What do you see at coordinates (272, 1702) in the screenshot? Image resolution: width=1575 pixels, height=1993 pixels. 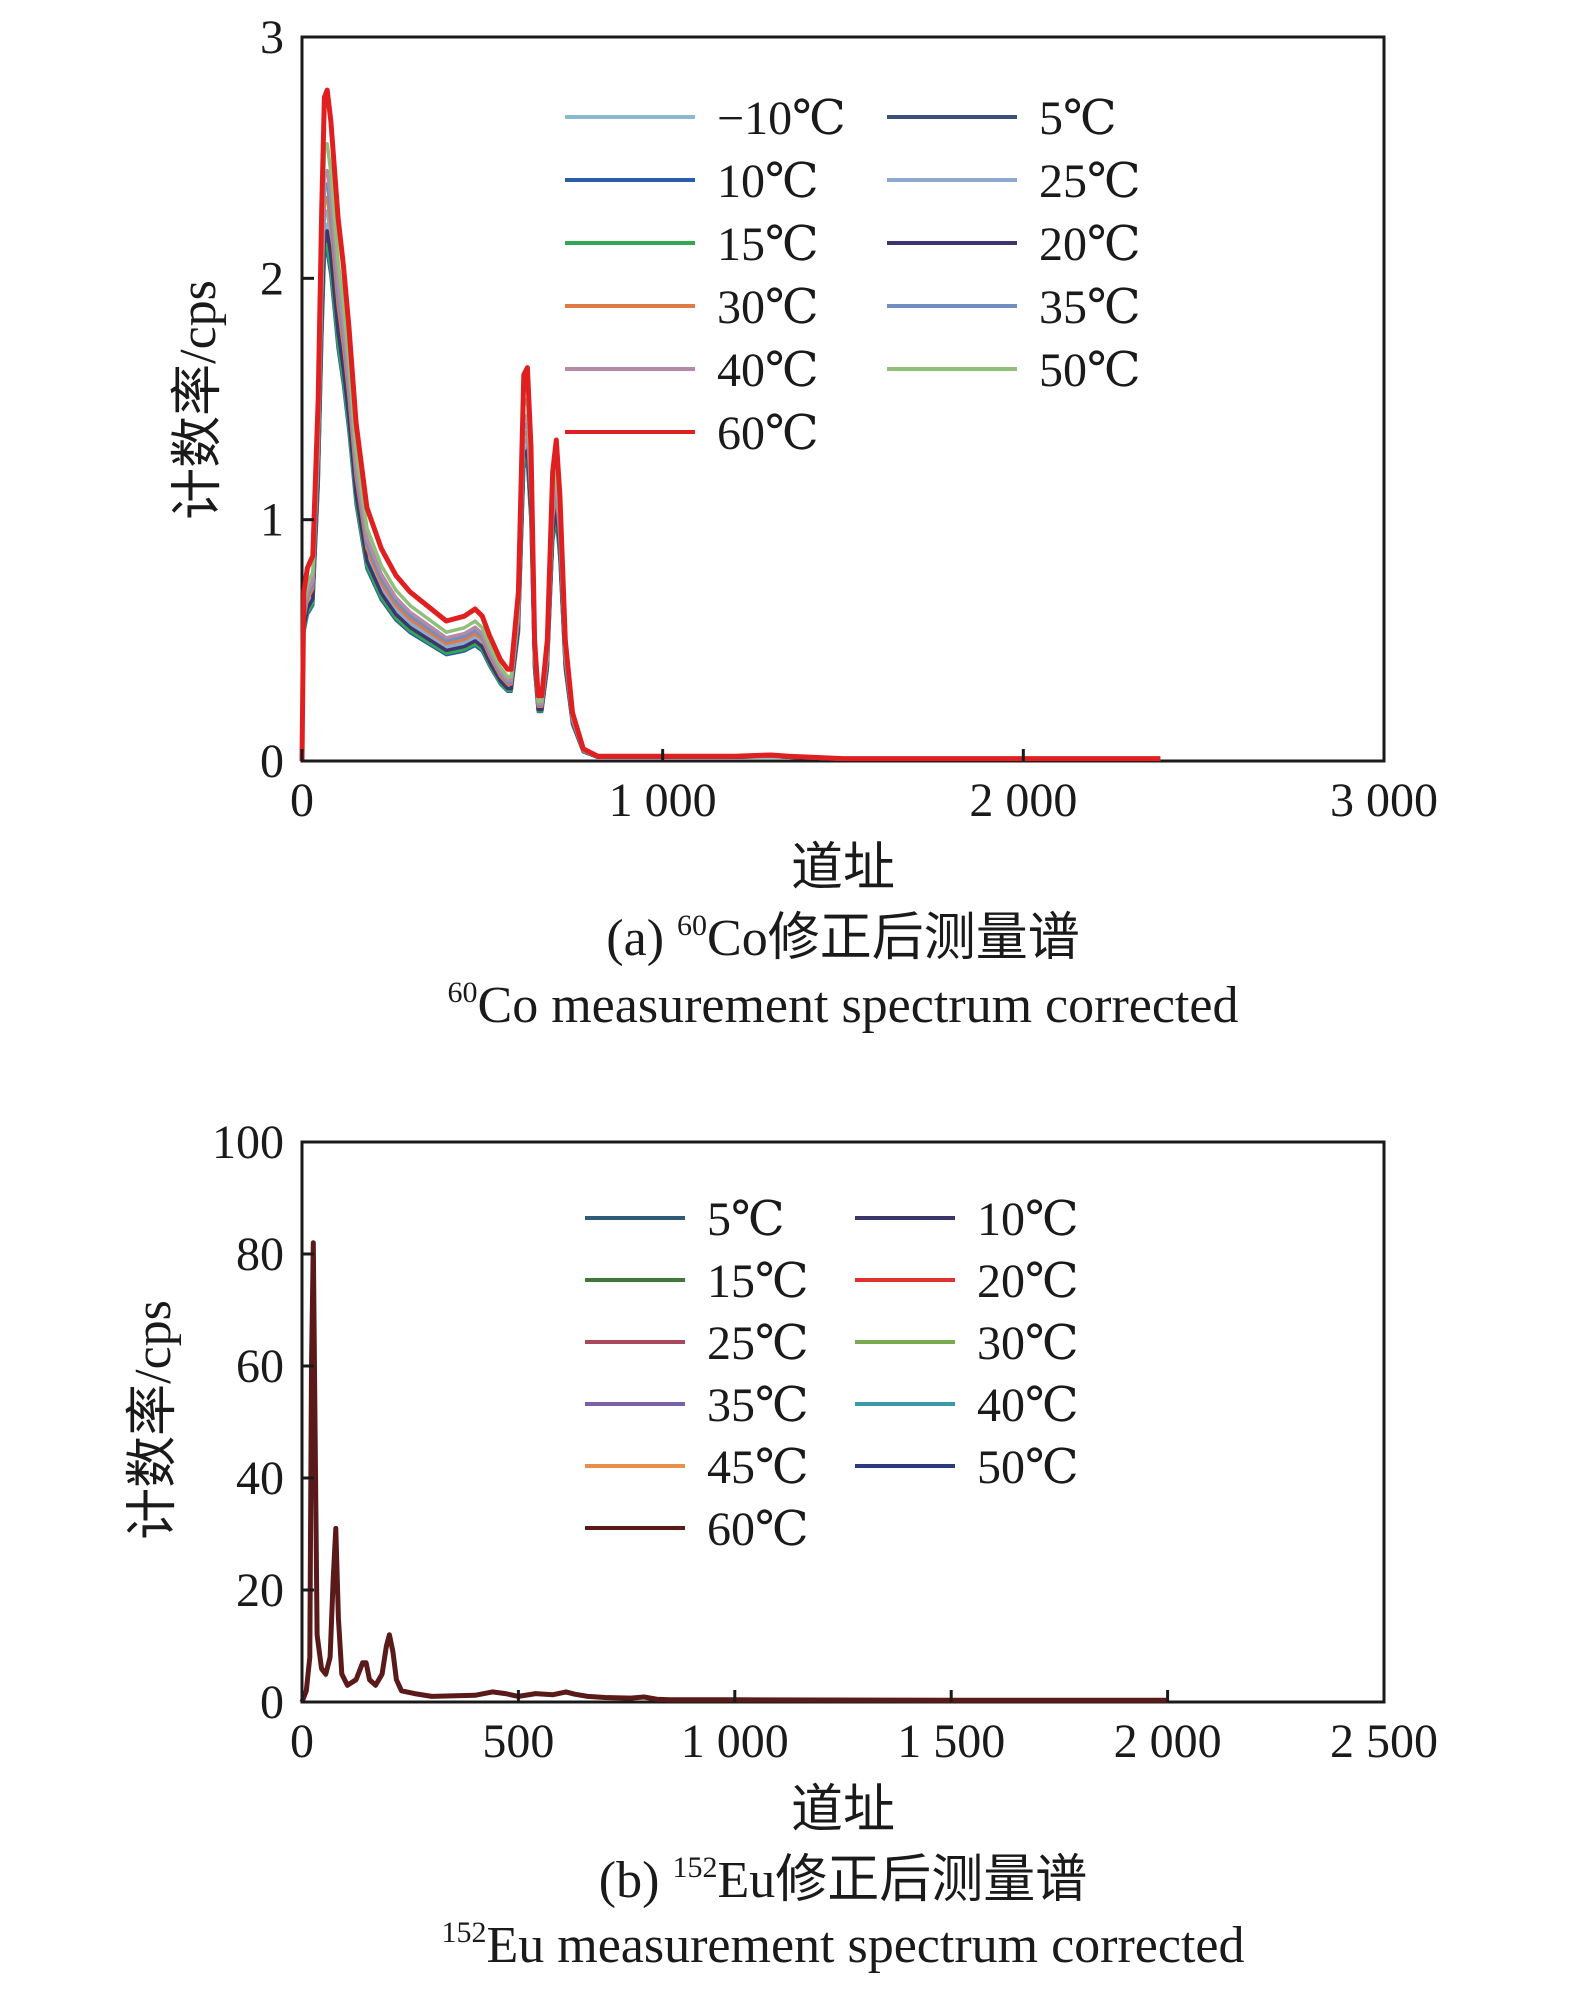 I see `chartB-y-tick-label: 0` at bounding box center [272, 1702].